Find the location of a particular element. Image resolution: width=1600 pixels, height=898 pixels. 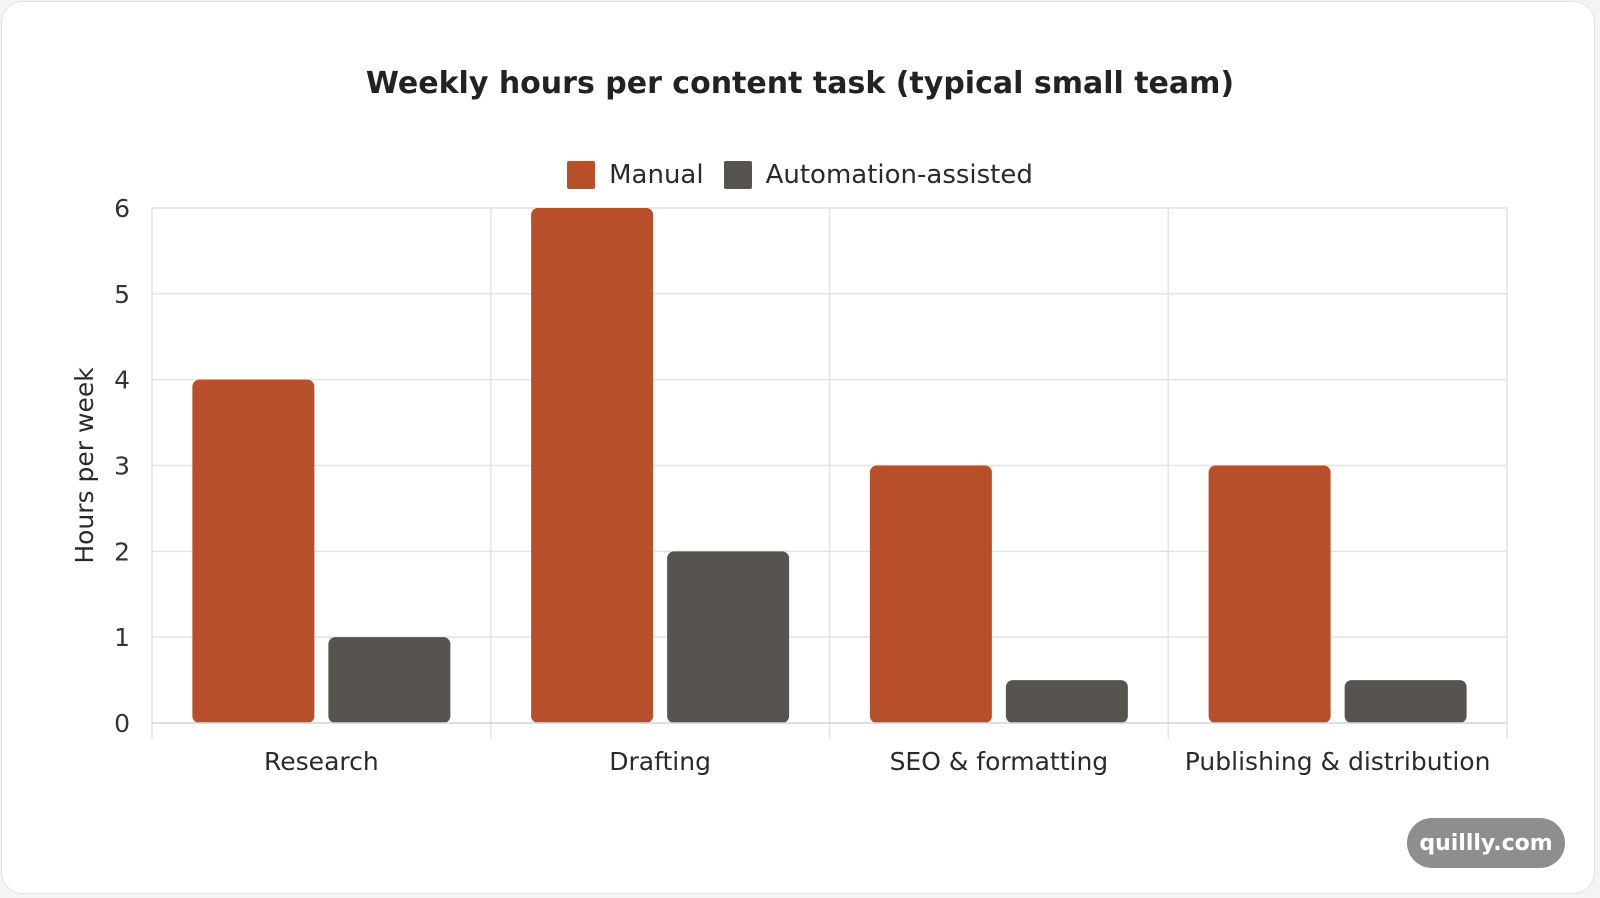

y-tick-label-1: 1 is located at coordinates (122, 637).